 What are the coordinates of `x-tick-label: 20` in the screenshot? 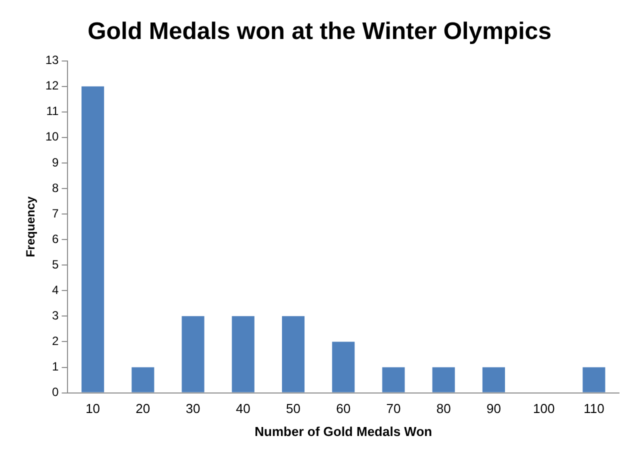 It's located at (143, 408).